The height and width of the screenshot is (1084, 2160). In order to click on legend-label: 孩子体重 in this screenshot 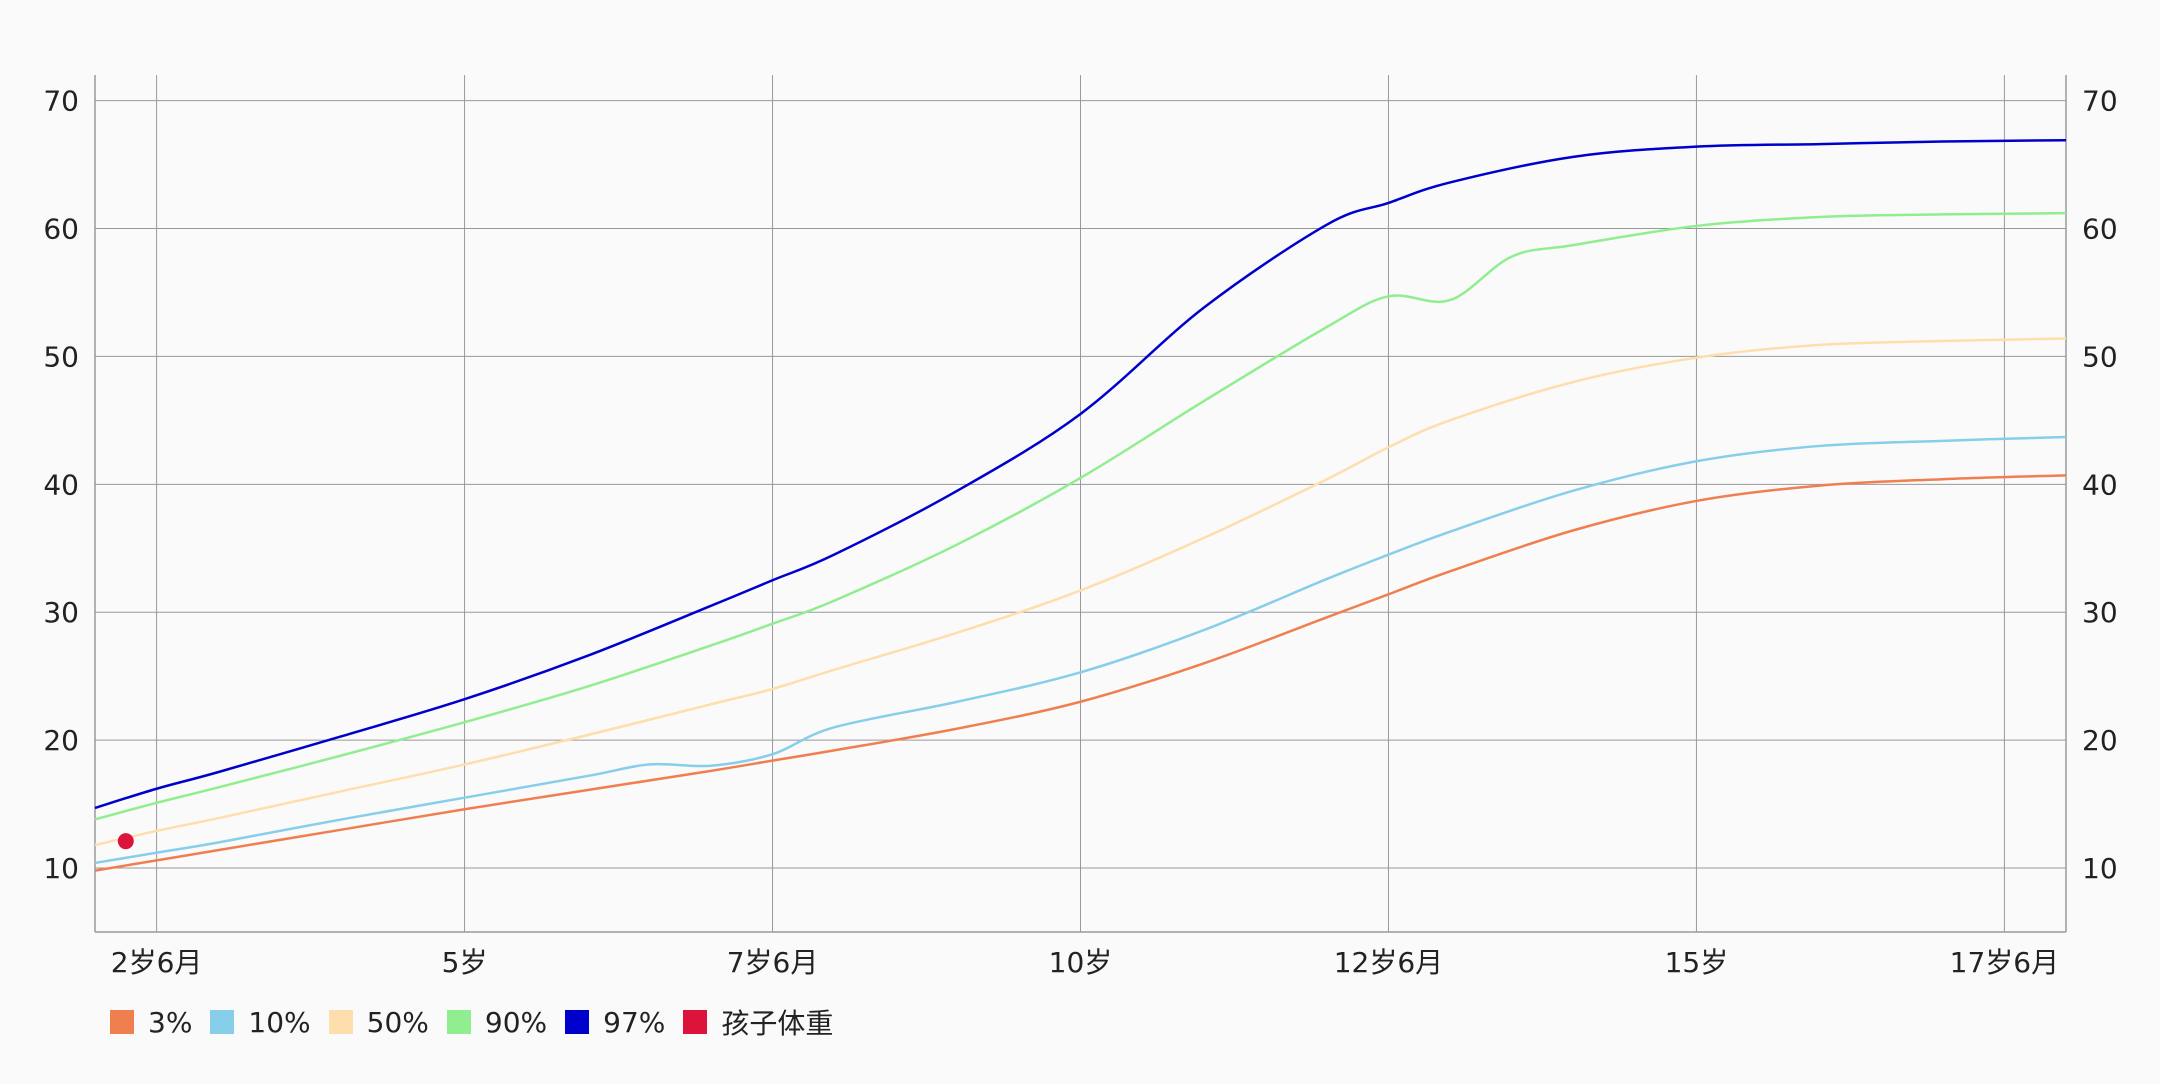, I will do `click(777, 1023)`.